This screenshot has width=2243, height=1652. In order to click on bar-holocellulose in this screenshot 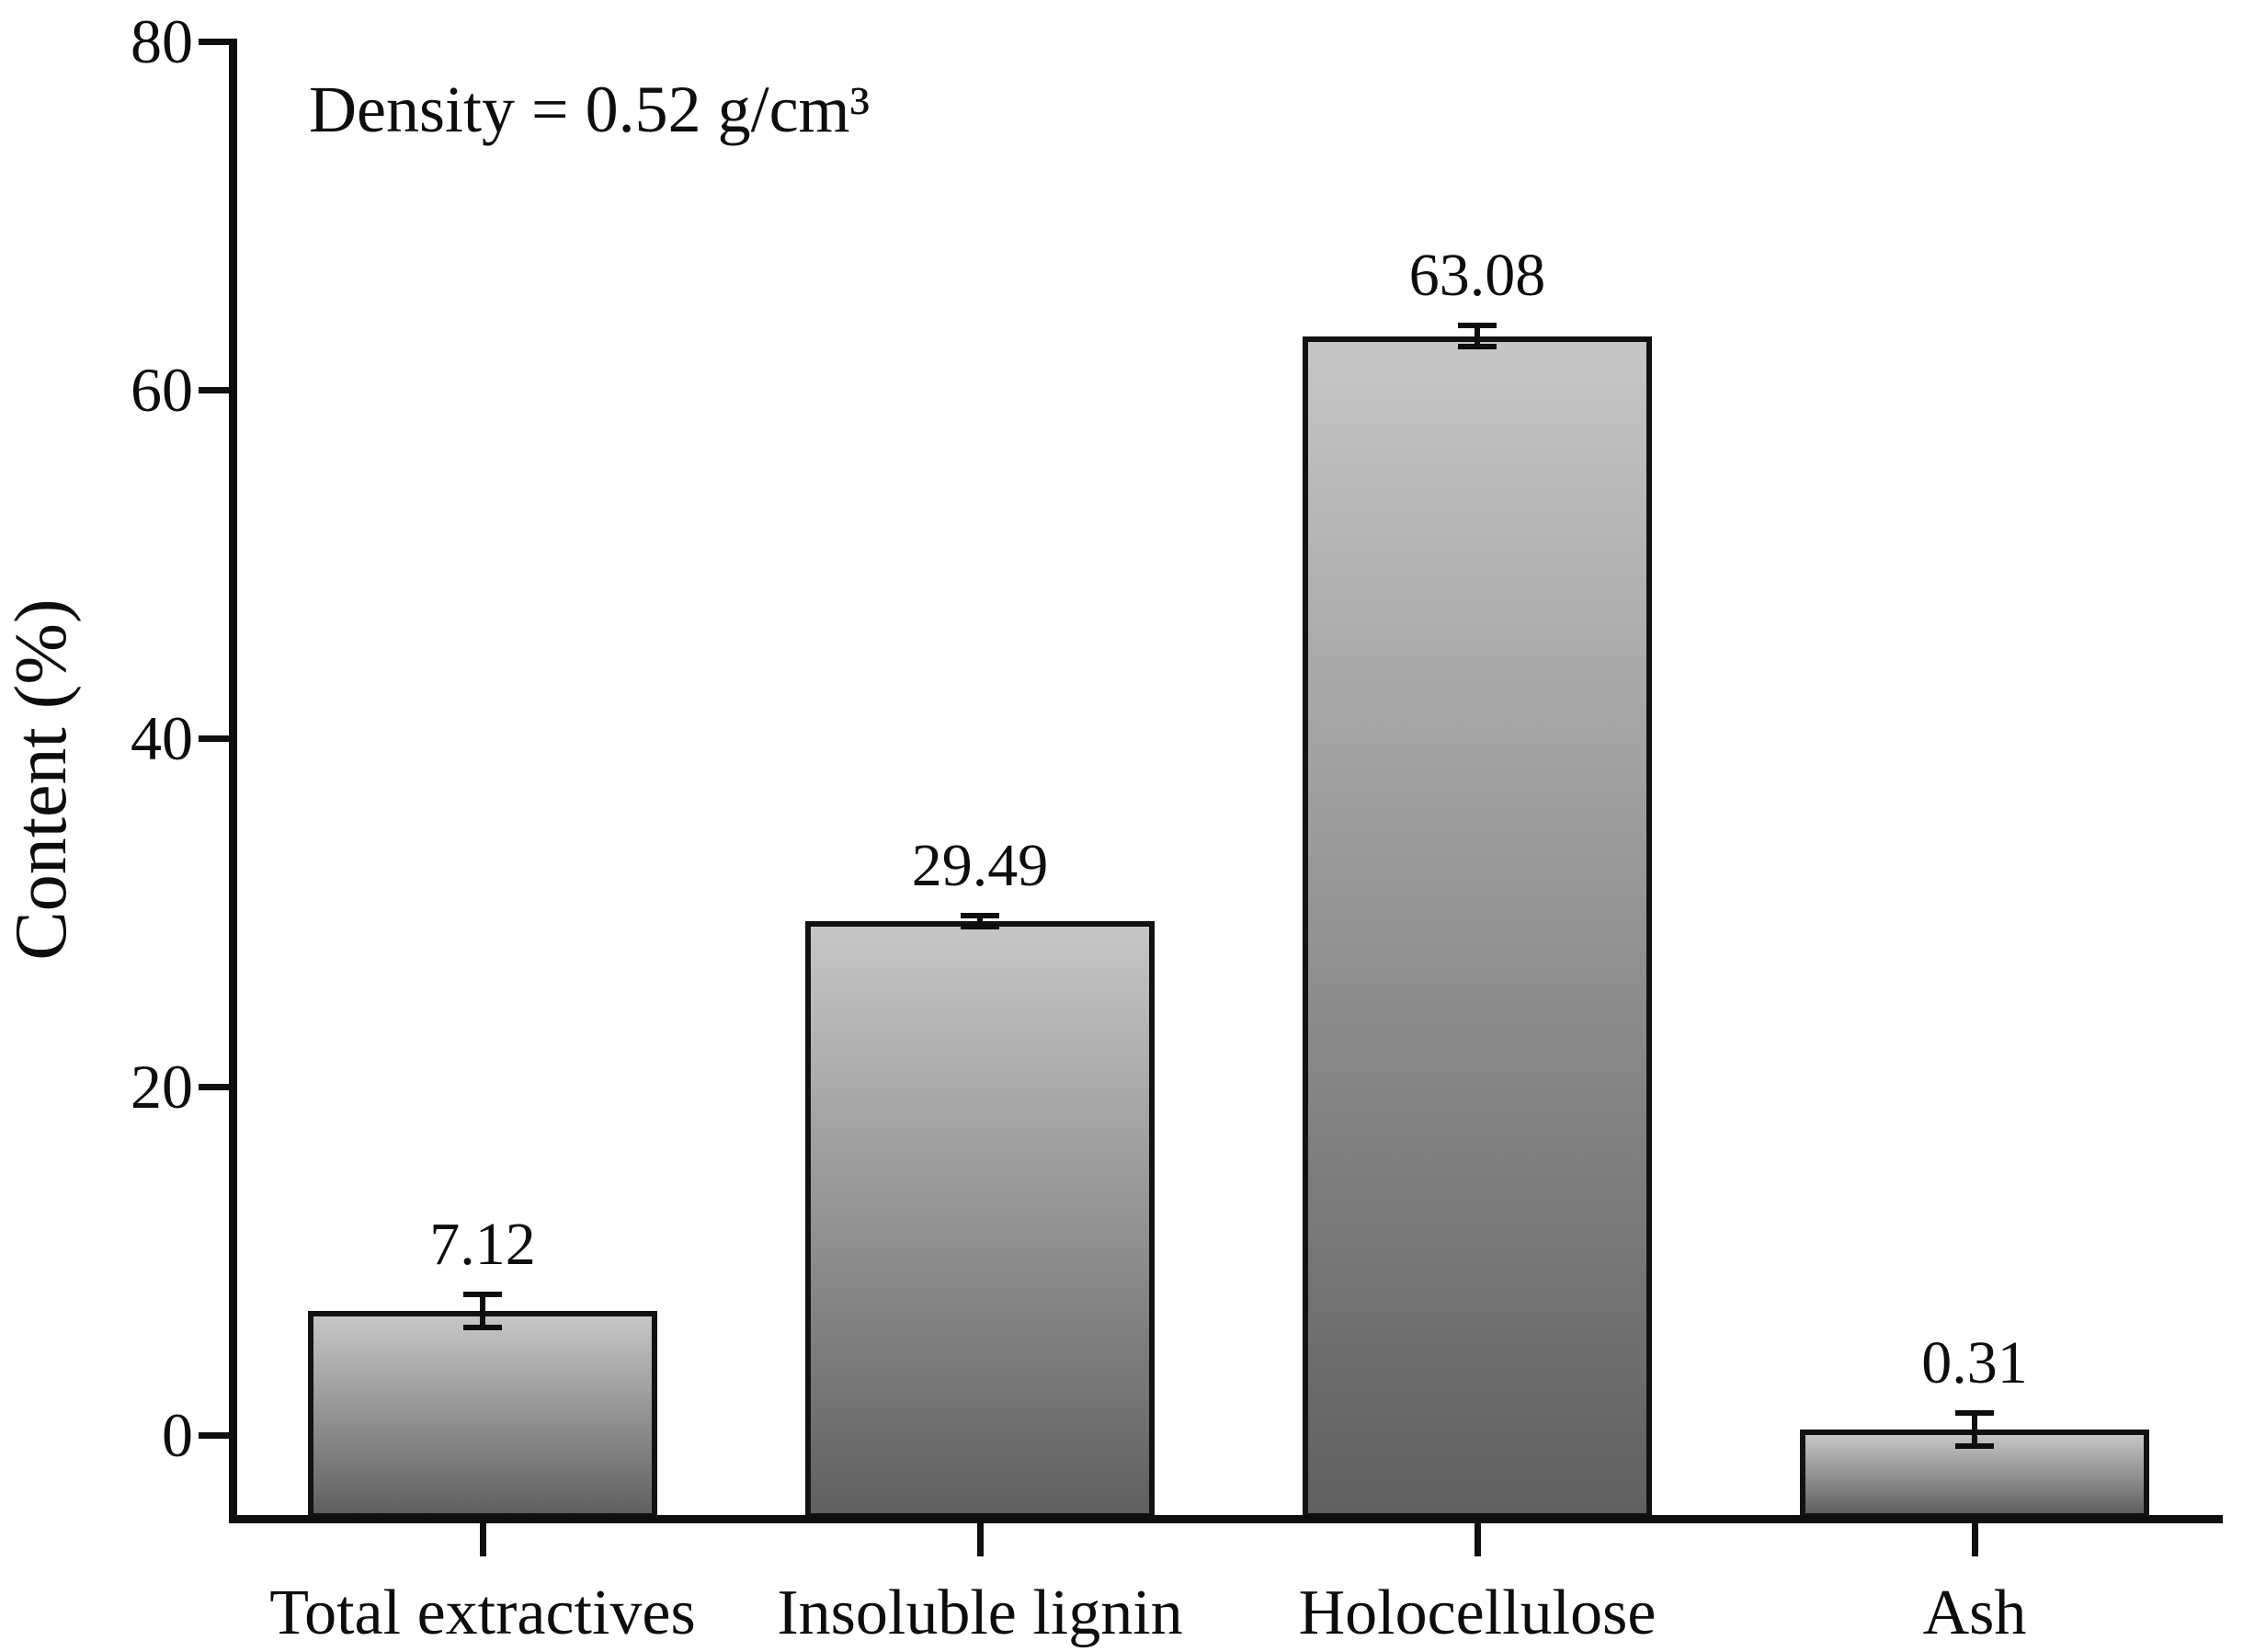, I will do `click(1477, 928)`.